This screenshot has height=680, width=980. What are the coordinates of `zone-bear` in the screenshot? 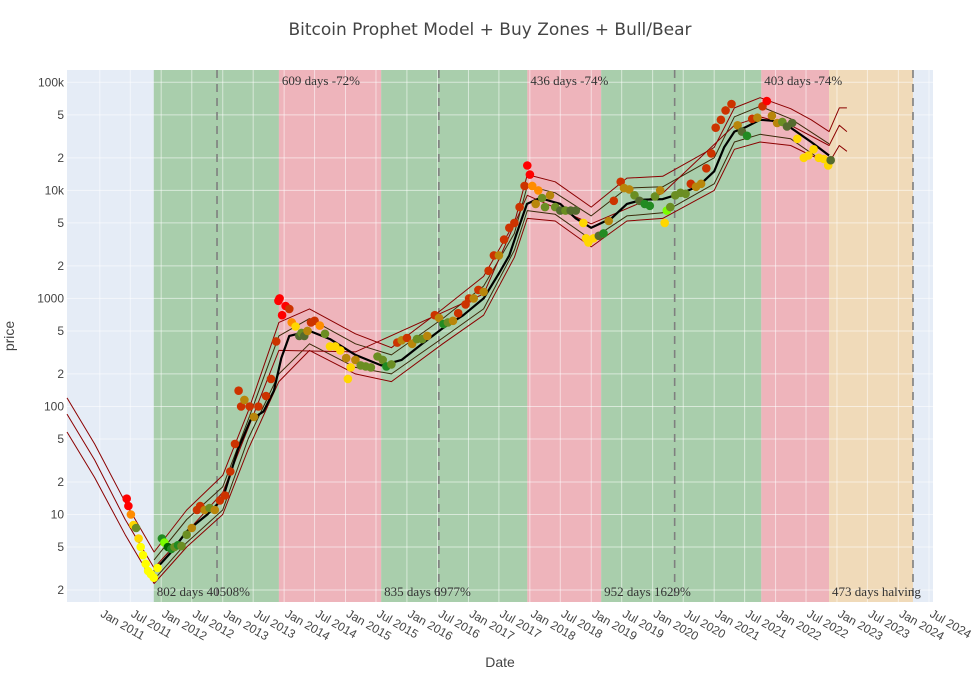 It's located at (795, 336).